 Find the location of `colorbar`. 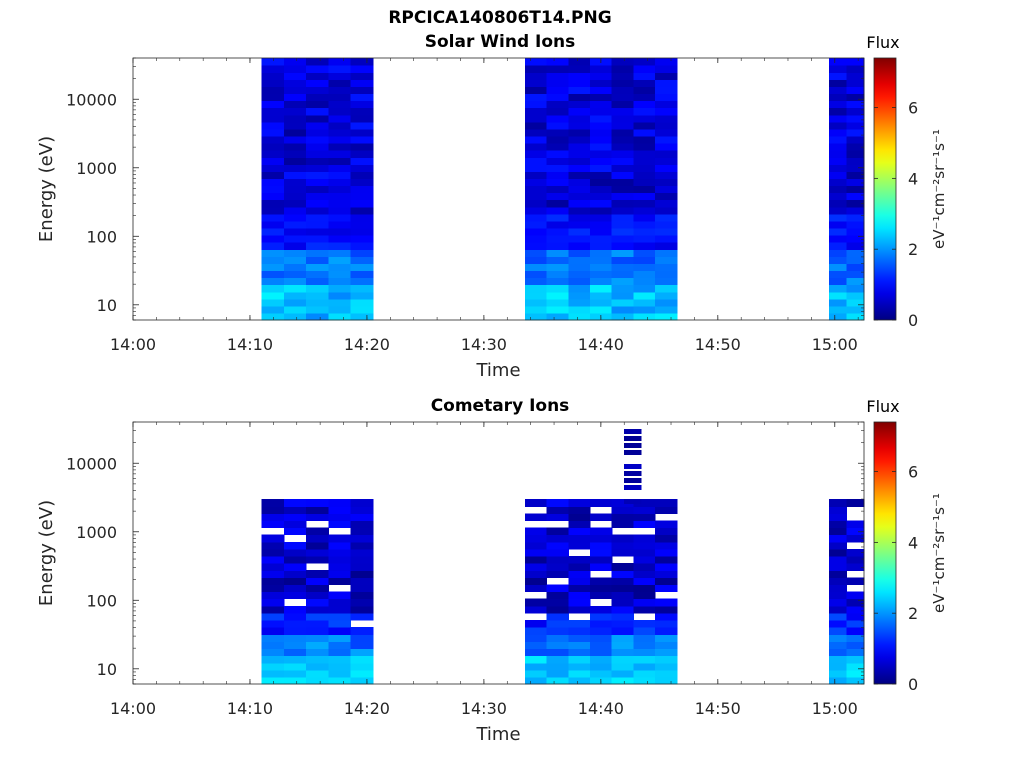

colorbar is located at coordinates (885, 189).